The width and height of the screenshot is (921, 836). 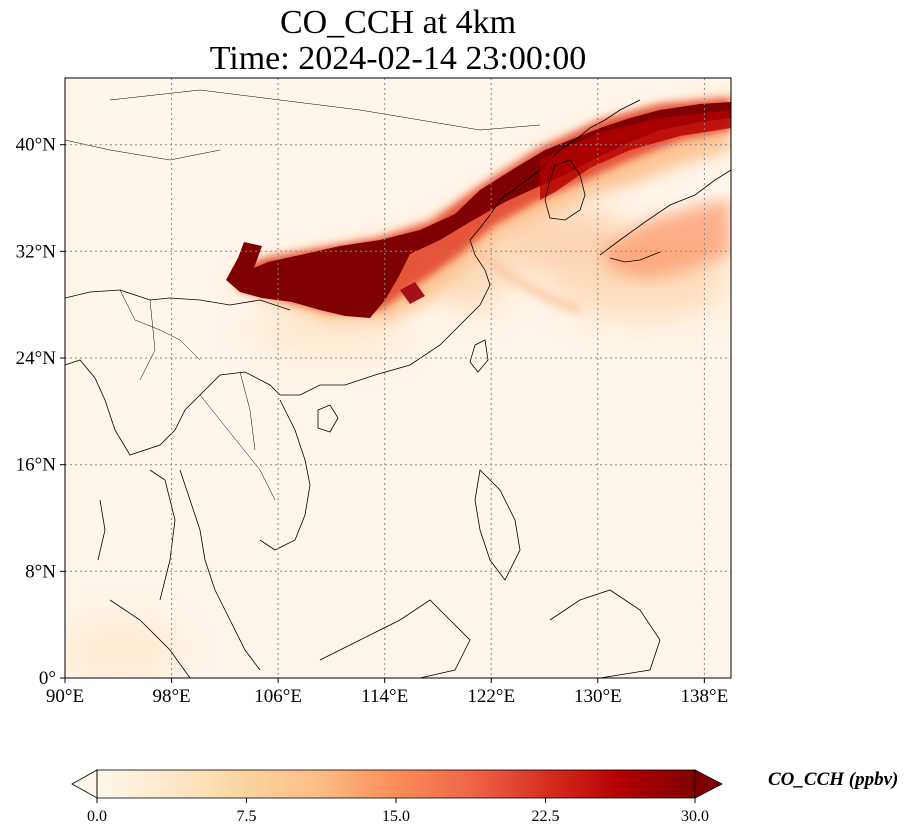 What do you see at coordinates (247, 816) in the screenshot?
I see `colorbar-tick-label: 7.5` at bounding box center [247, 816].